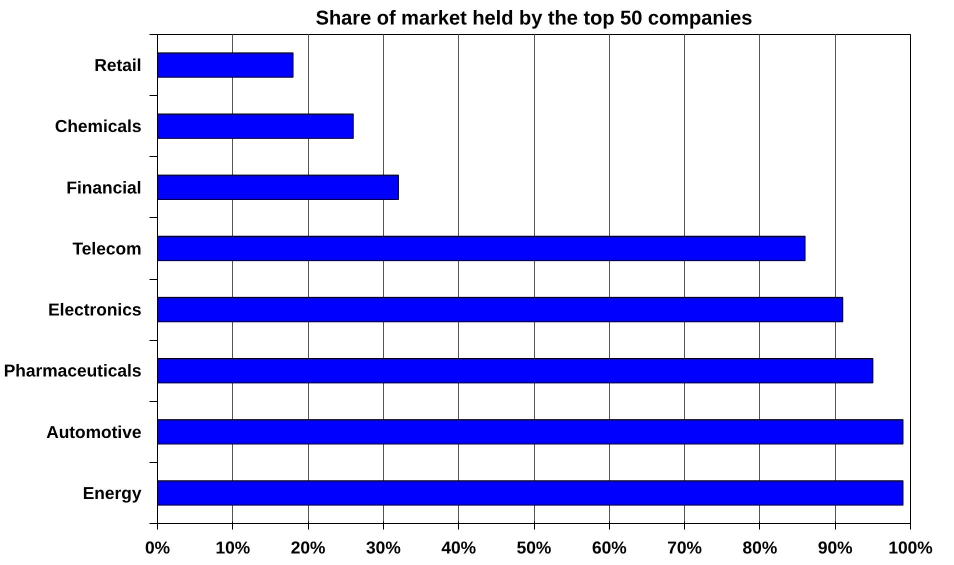 This screenshot has width=954, height=565. I want to click on y-tick-label: Energy, so click(112, 492).